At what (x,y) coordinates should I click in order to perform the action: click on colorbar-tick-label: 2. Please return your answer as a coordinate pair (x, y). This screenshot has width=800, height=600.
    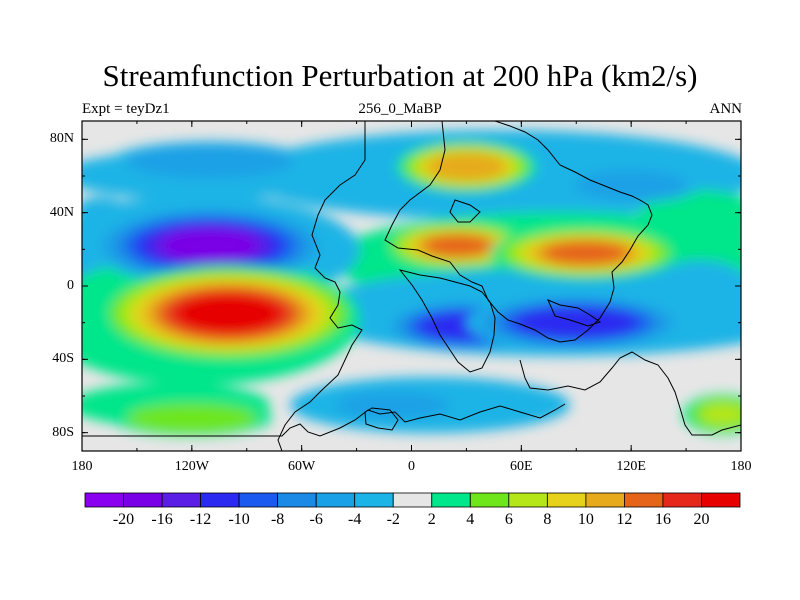
    Looking at the image, I should click on (431, 519).